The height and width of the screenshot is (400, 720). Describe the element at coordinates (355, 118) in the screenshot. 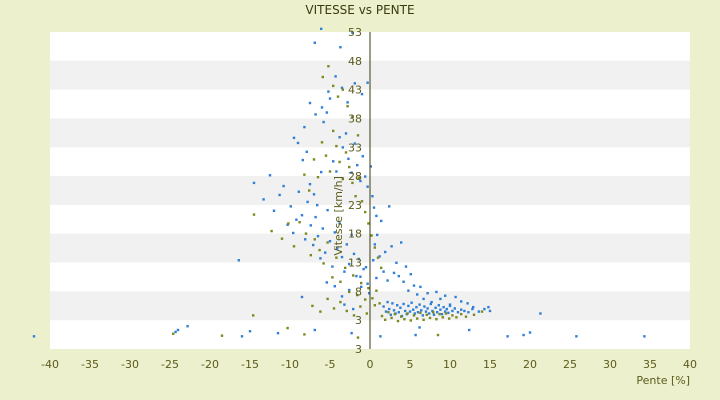

I see `y-tick-label: 38` at that location.